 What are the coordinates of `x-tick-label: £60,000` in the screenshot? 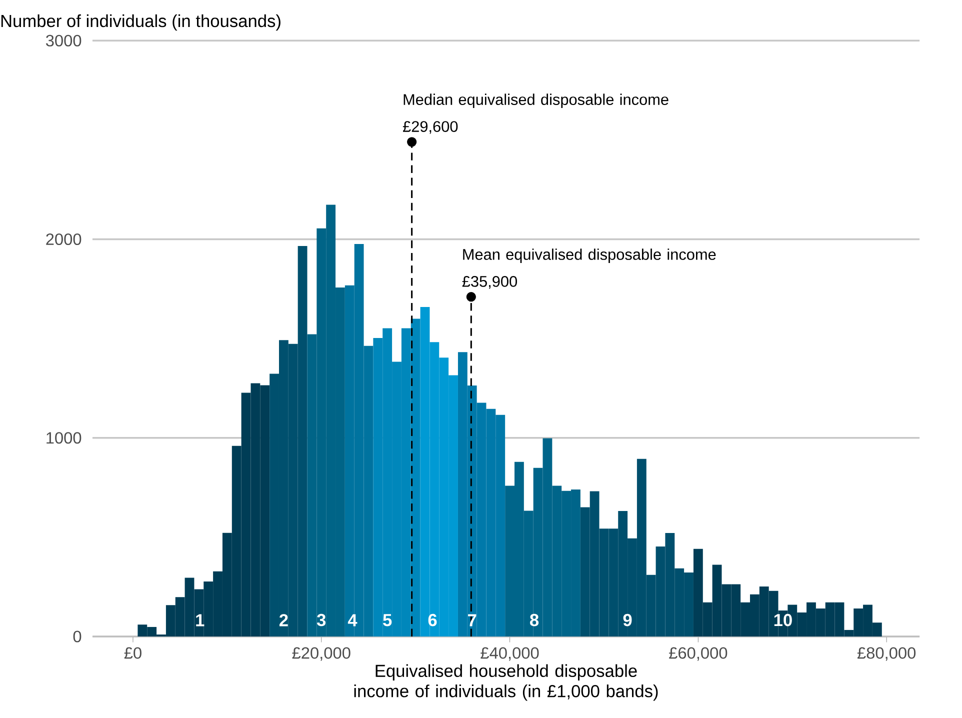 It's located at (698, 654).